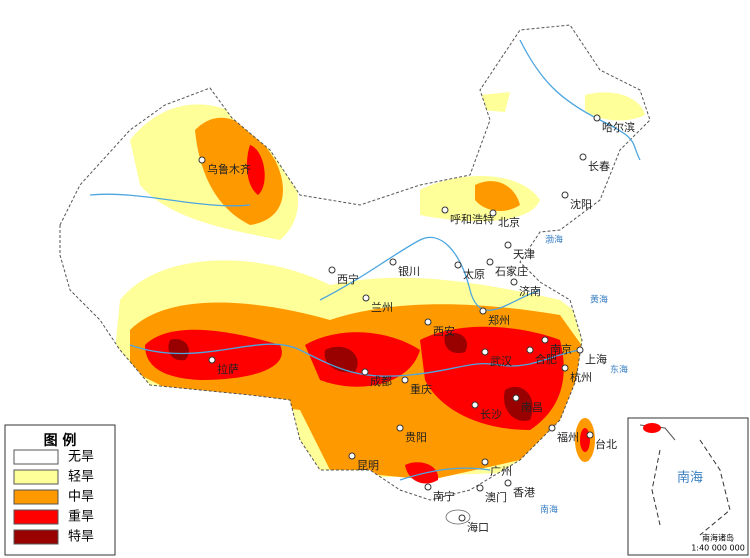 The height and width of the screenshot is (558, 750). I want to click on city-label: 济南, so click(530, 291).